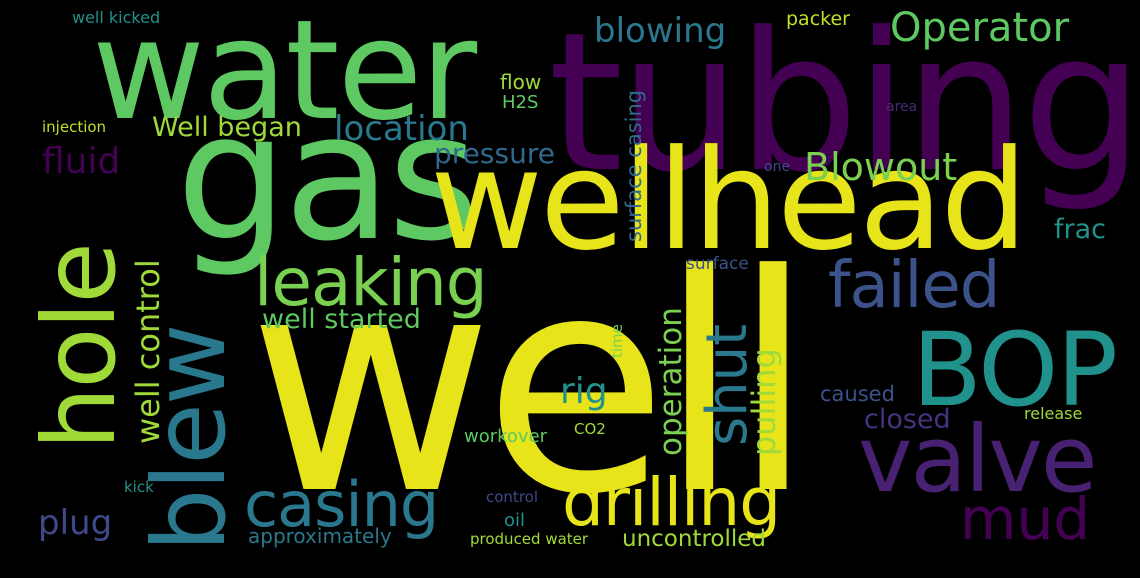 The width and height of the screenshot is (1140, 578). Describe the element at coordinates (227, 127) in the screenshot. I see `word-well-began: Well began` at that location.